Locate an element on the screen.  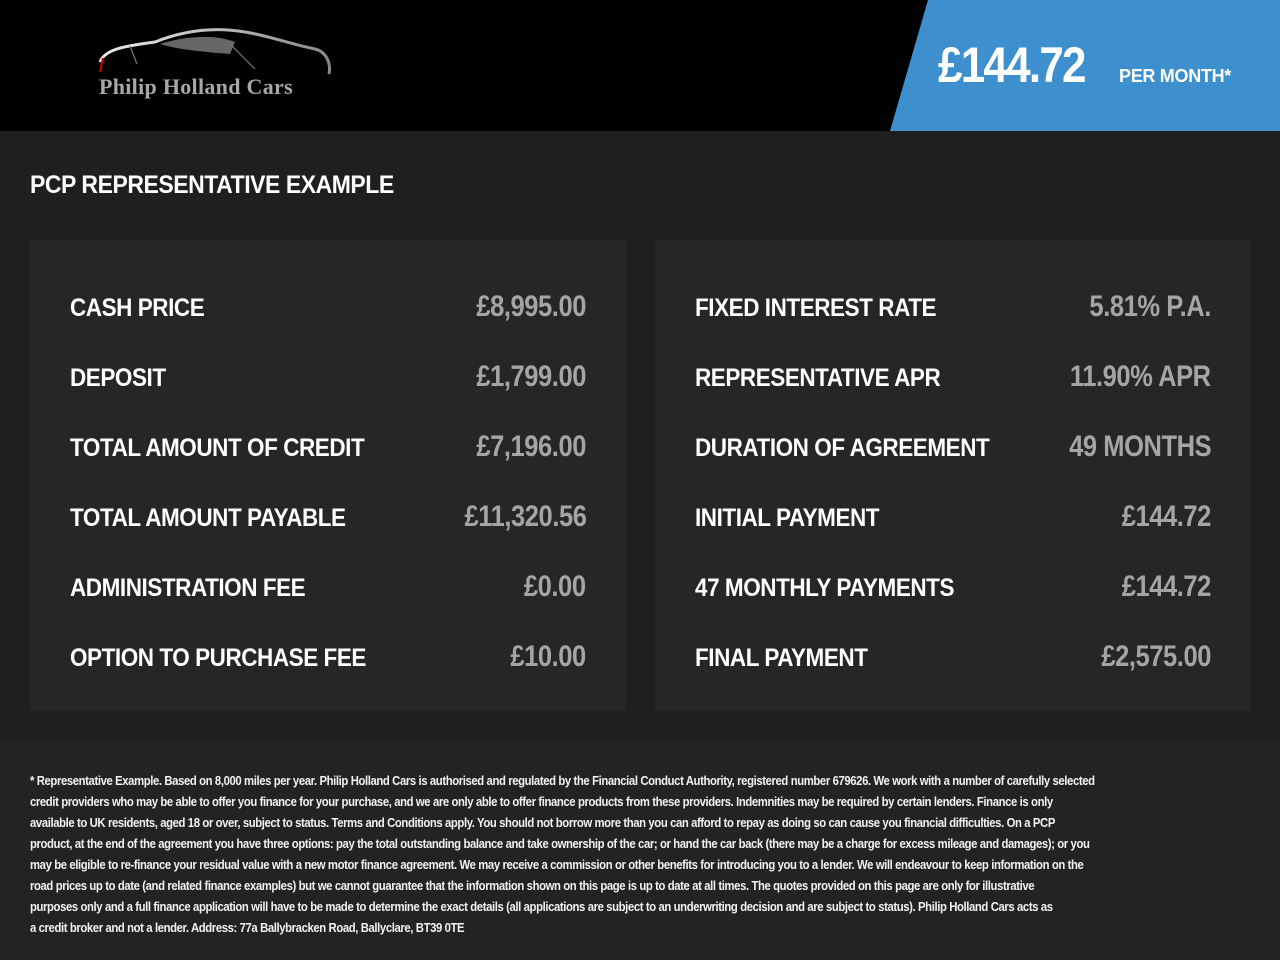
finance-row: INITIAL PAYMENT £144.72 is located at coordinates (953, 516).